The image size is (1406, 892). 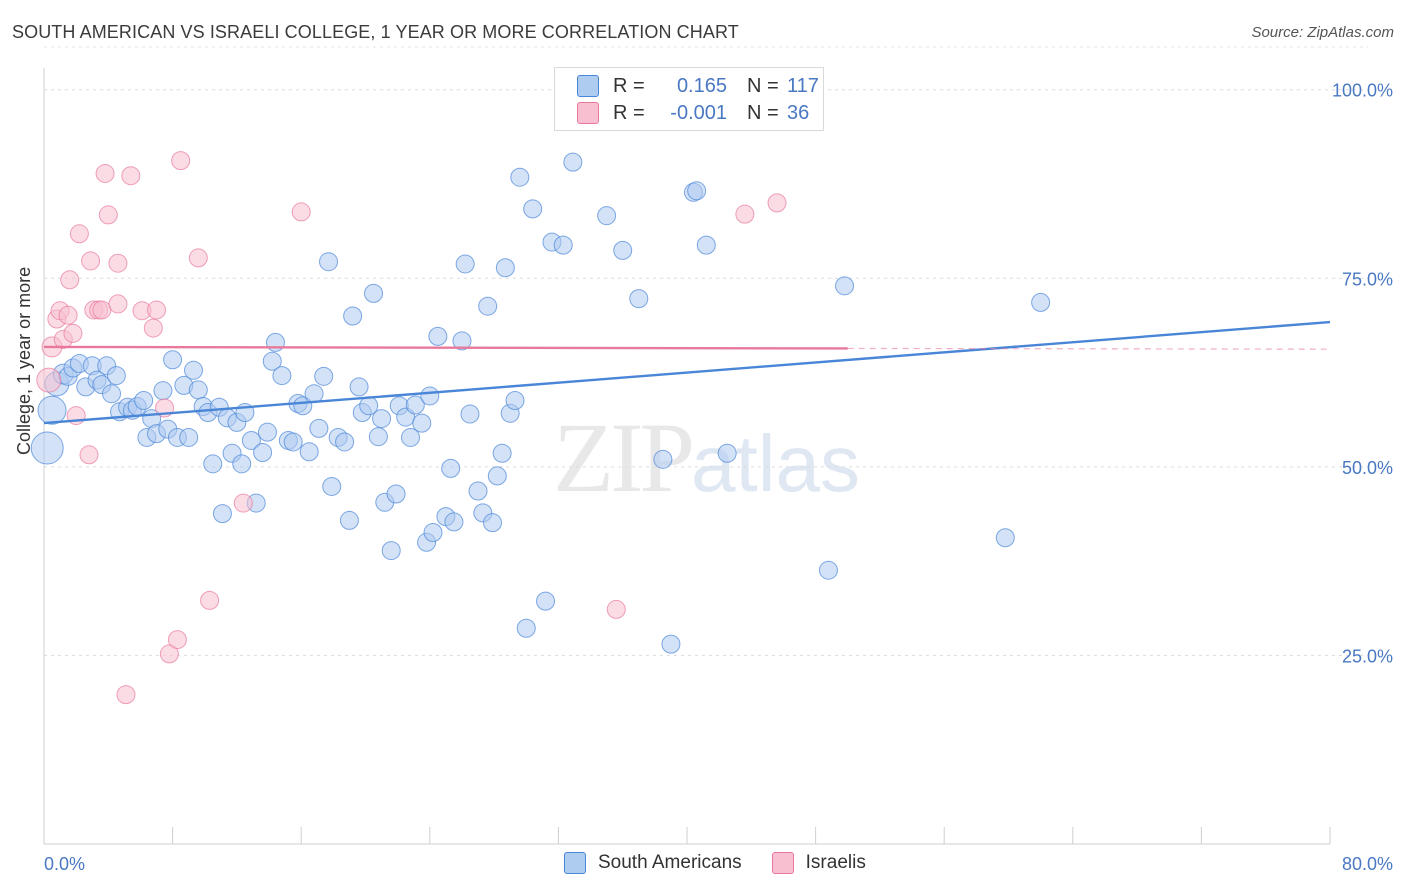 I want to click on y-tick-label: 25.0%, so click(x=1367, y=656).